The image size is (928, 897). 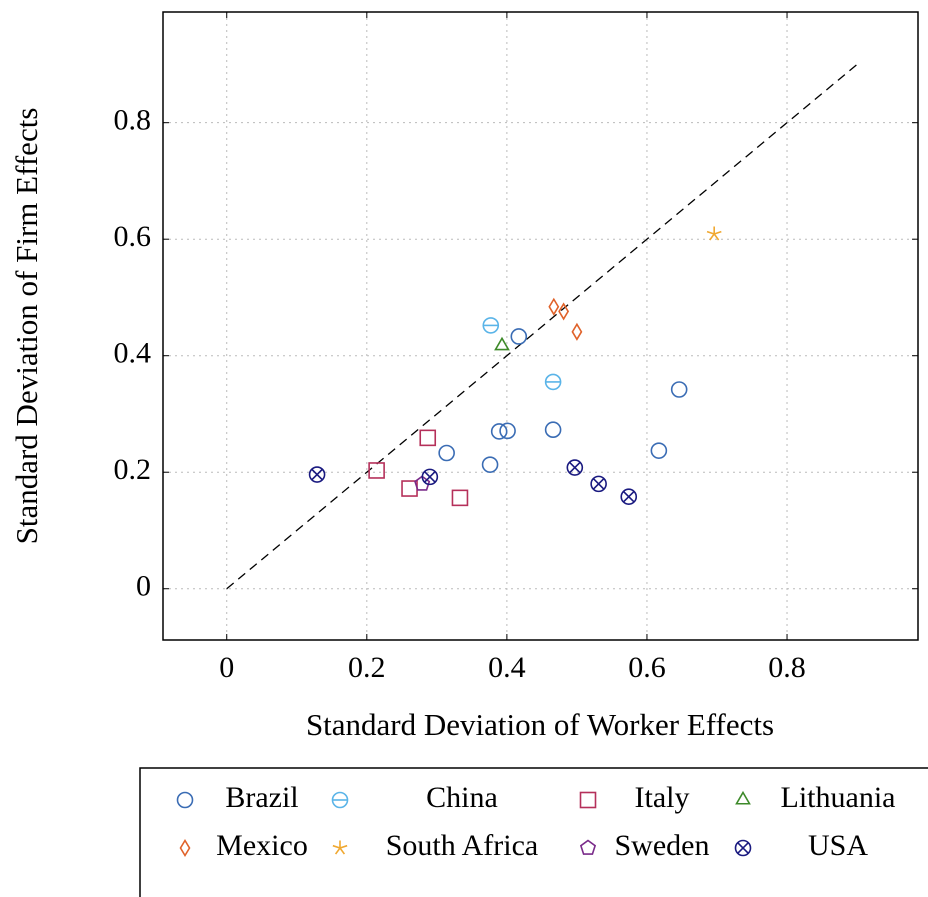 What do you see at coordinates (838, 845) in the screenshot?
I see `legend-label: USA` at bounding box center [838, 845].